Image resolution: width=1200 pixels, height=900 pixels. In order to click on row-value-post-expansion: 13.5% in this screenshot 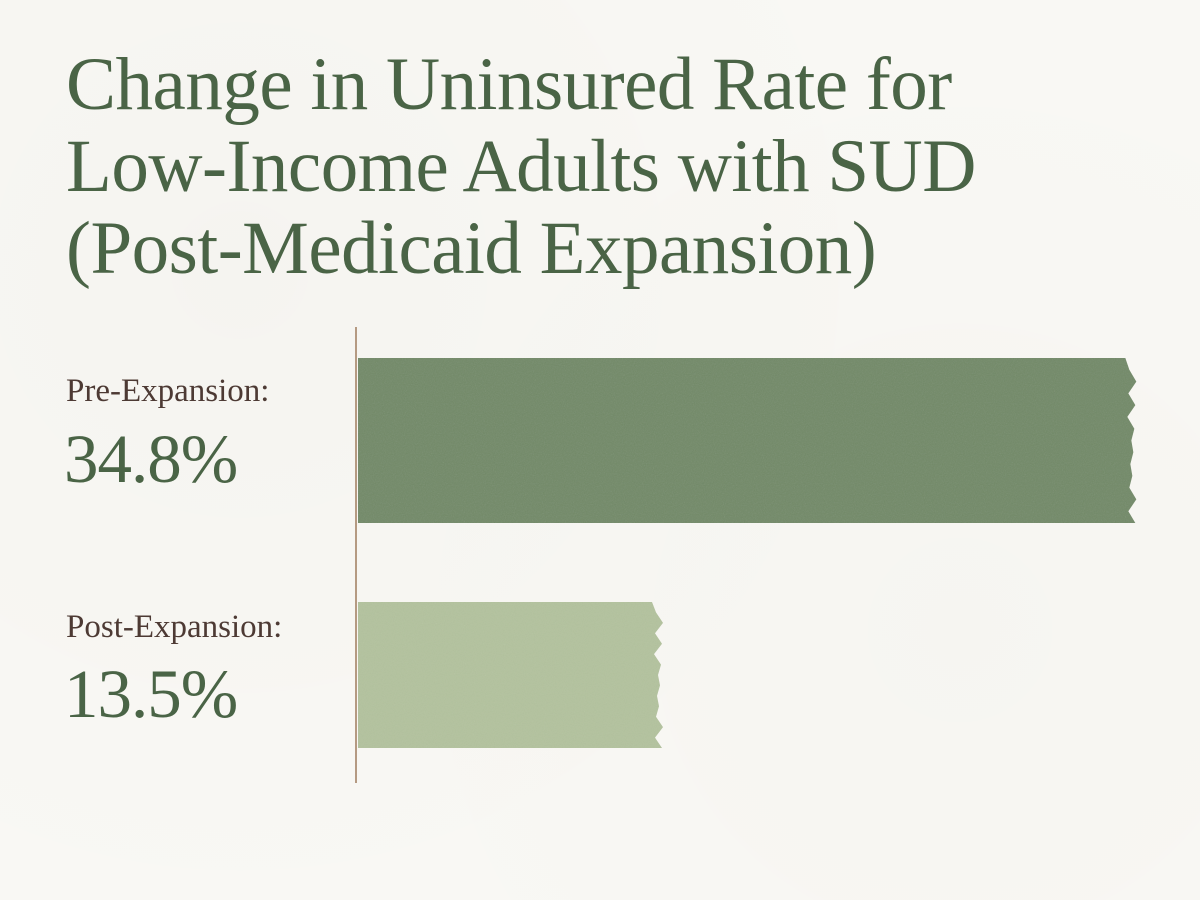, I will do `click(151, 694)`.